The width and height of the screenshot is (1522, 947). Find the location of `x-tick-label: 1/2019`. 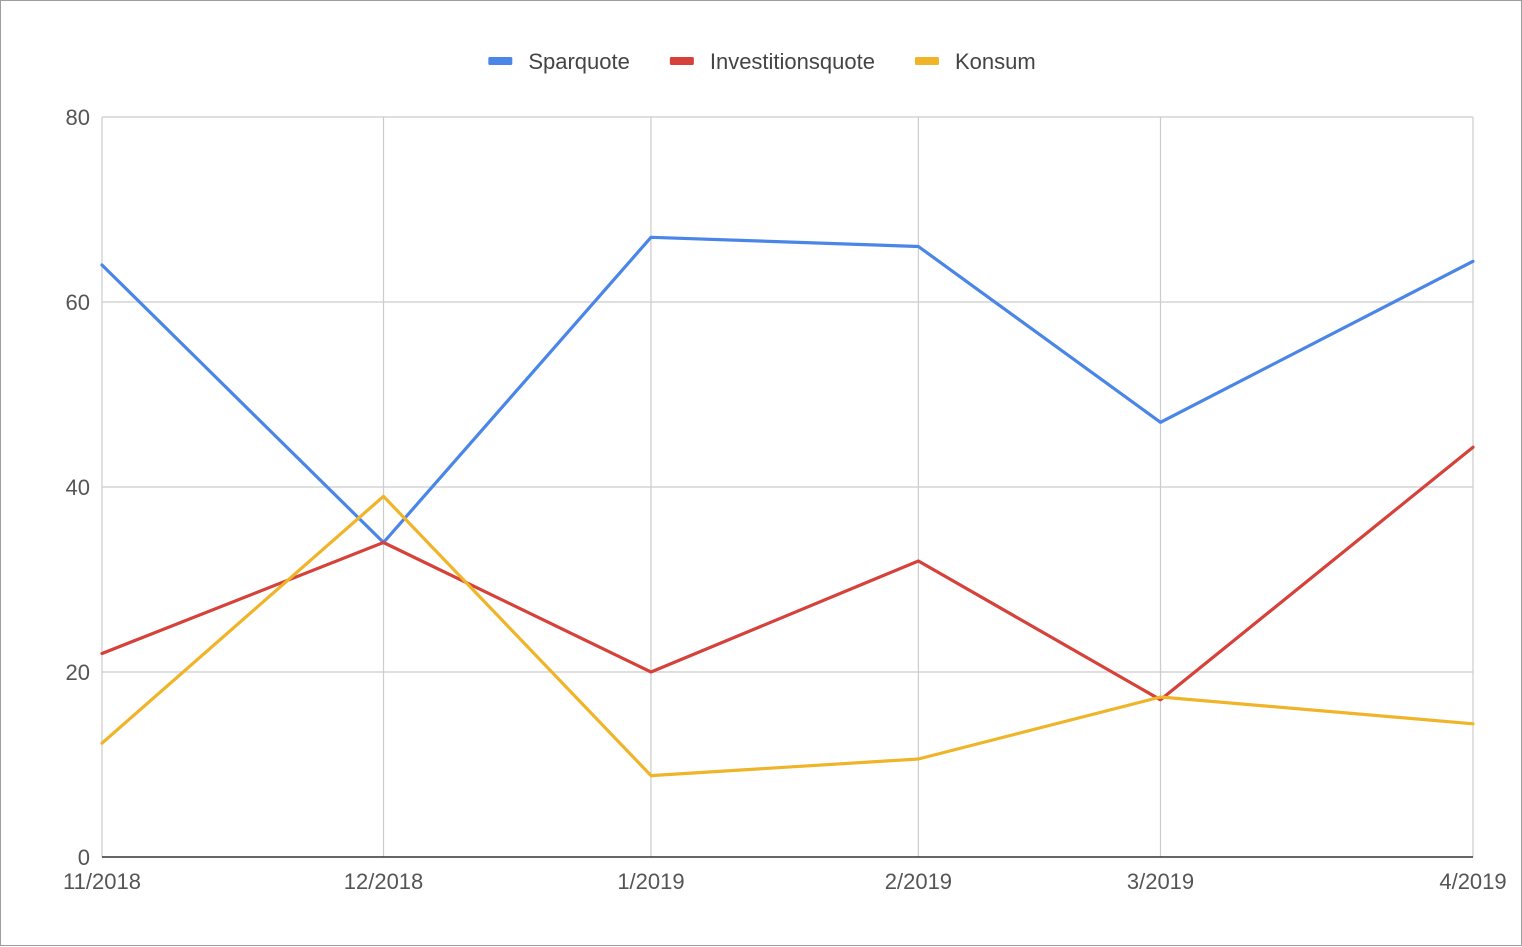

x-tick-label: 1/2019 is located at coordinates (650, 881).